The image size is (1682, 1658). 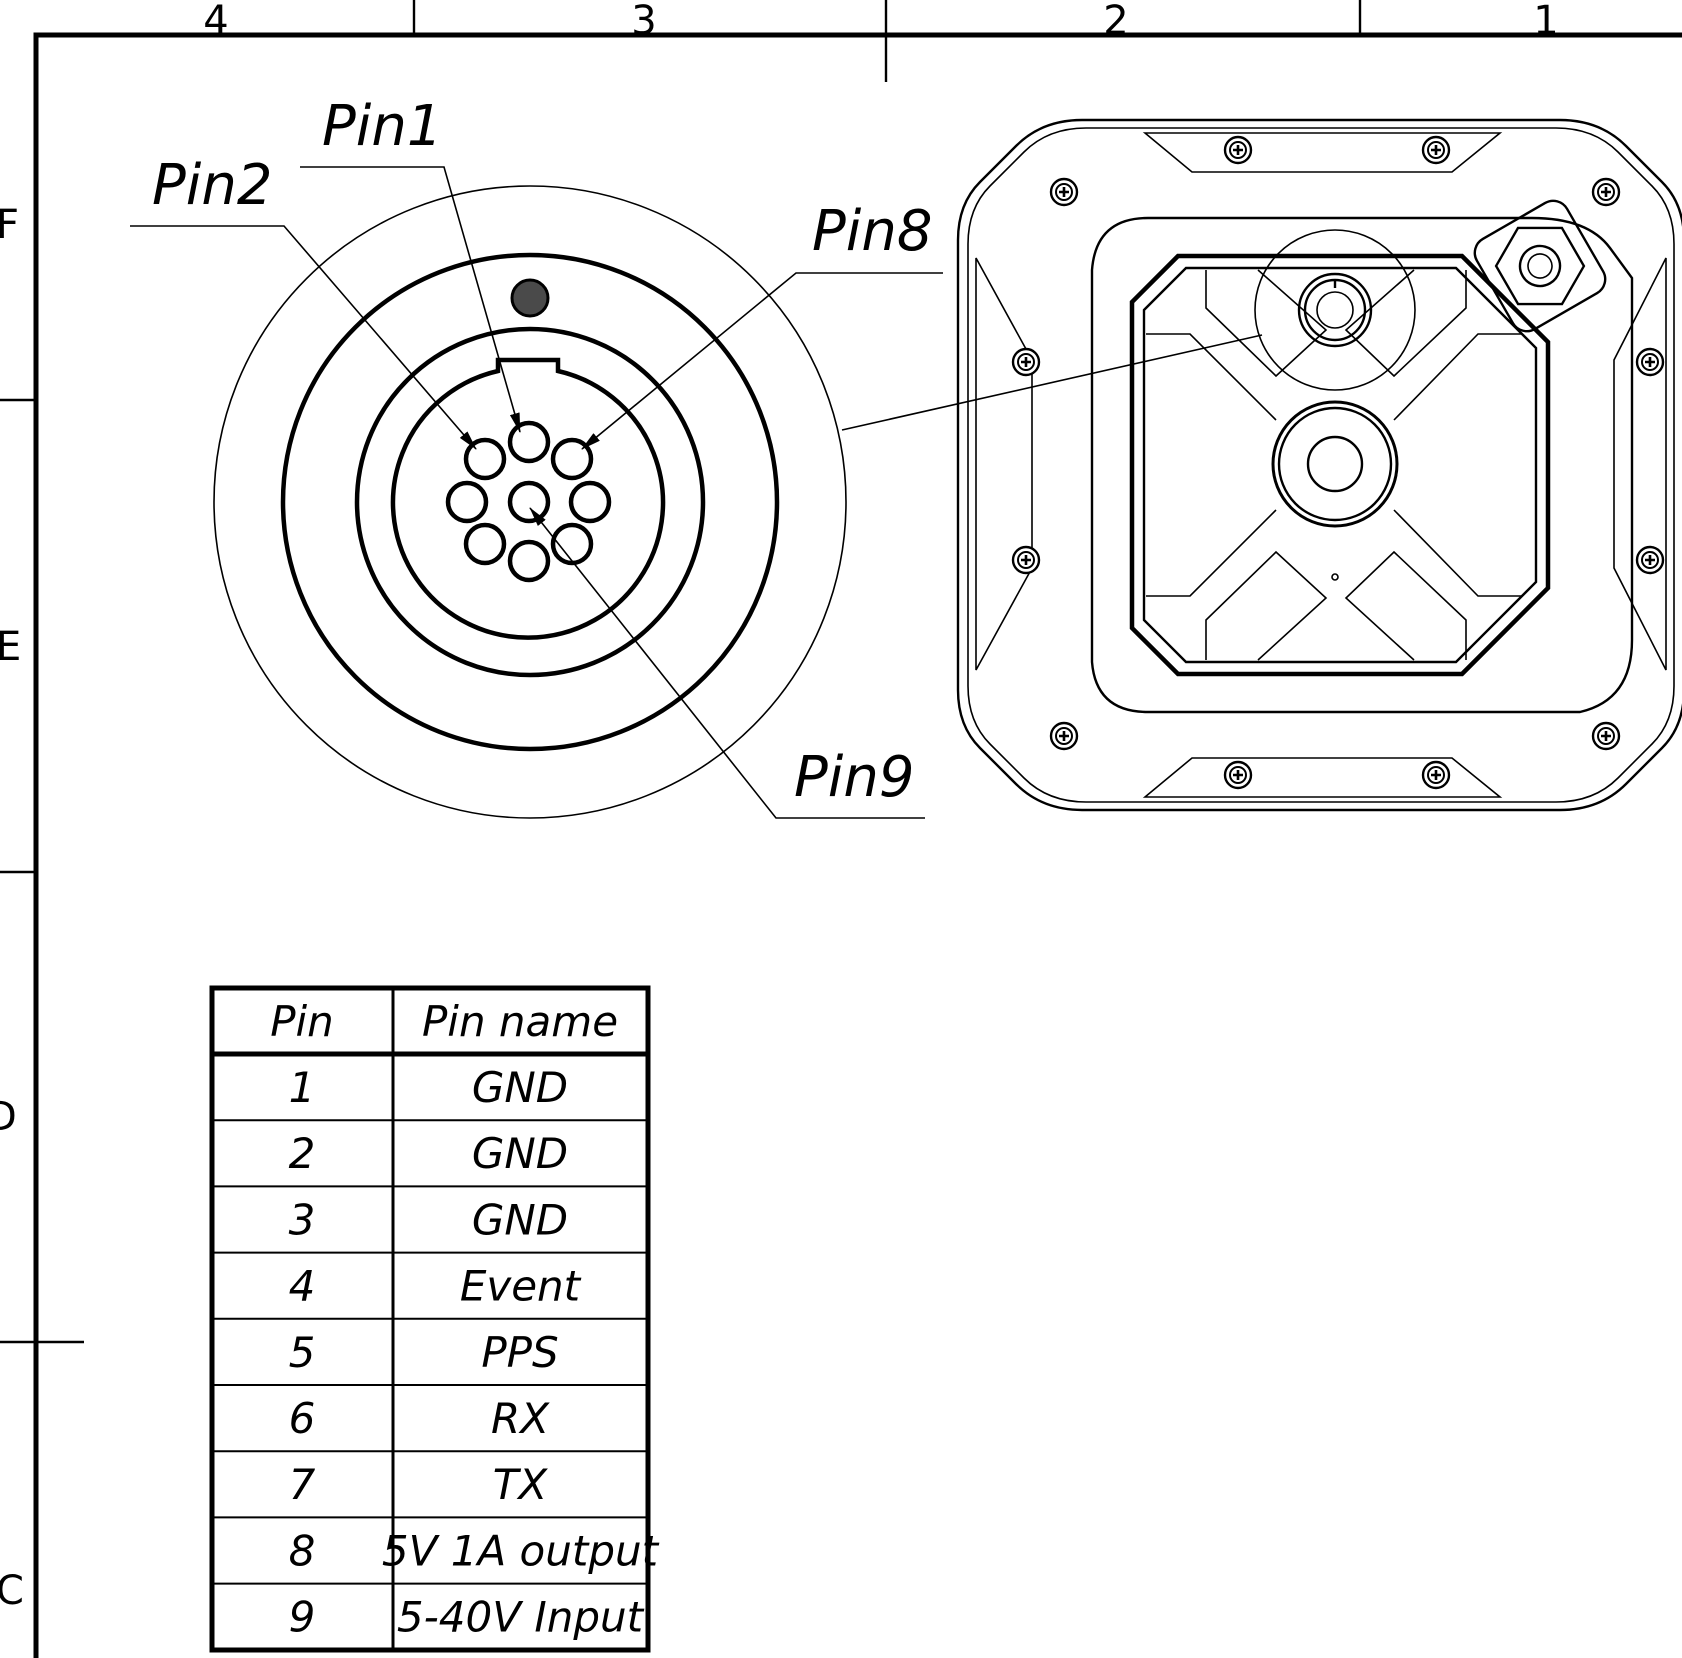 What do you see at coordinates (302, 1286) in the screenshot?
I see `table-cell-pin: 4` at bounding box center [302, 1286].